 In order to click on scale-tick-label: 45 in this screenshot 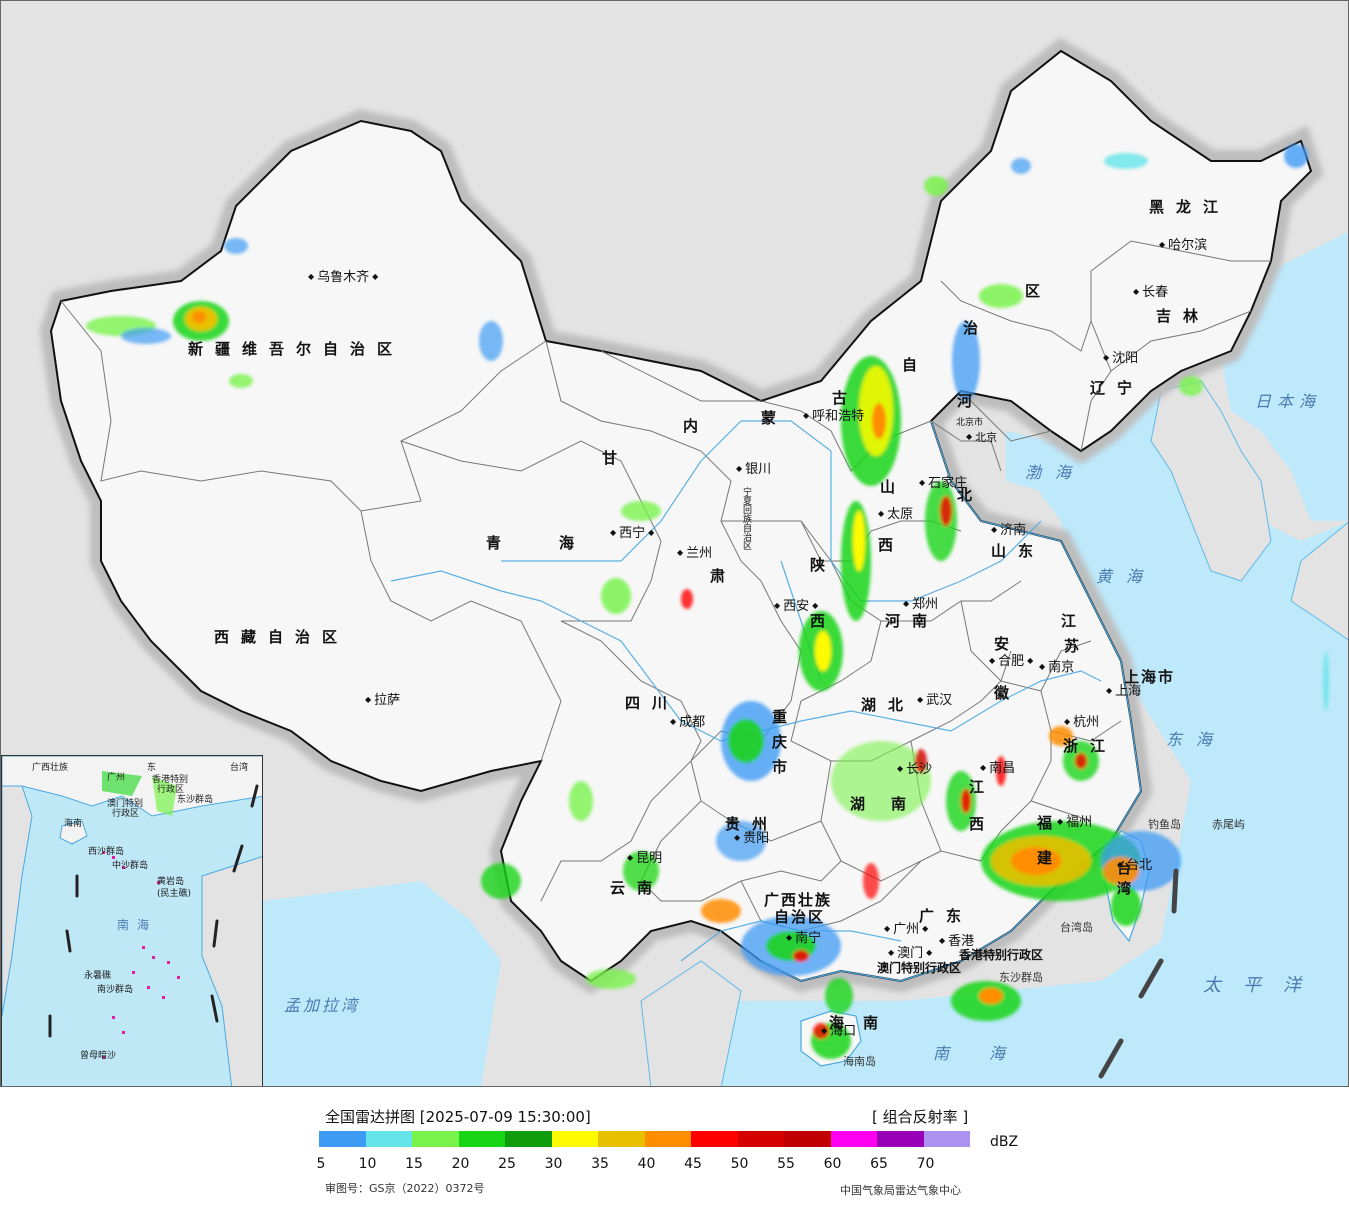, I will do `click(693, 1164)`.